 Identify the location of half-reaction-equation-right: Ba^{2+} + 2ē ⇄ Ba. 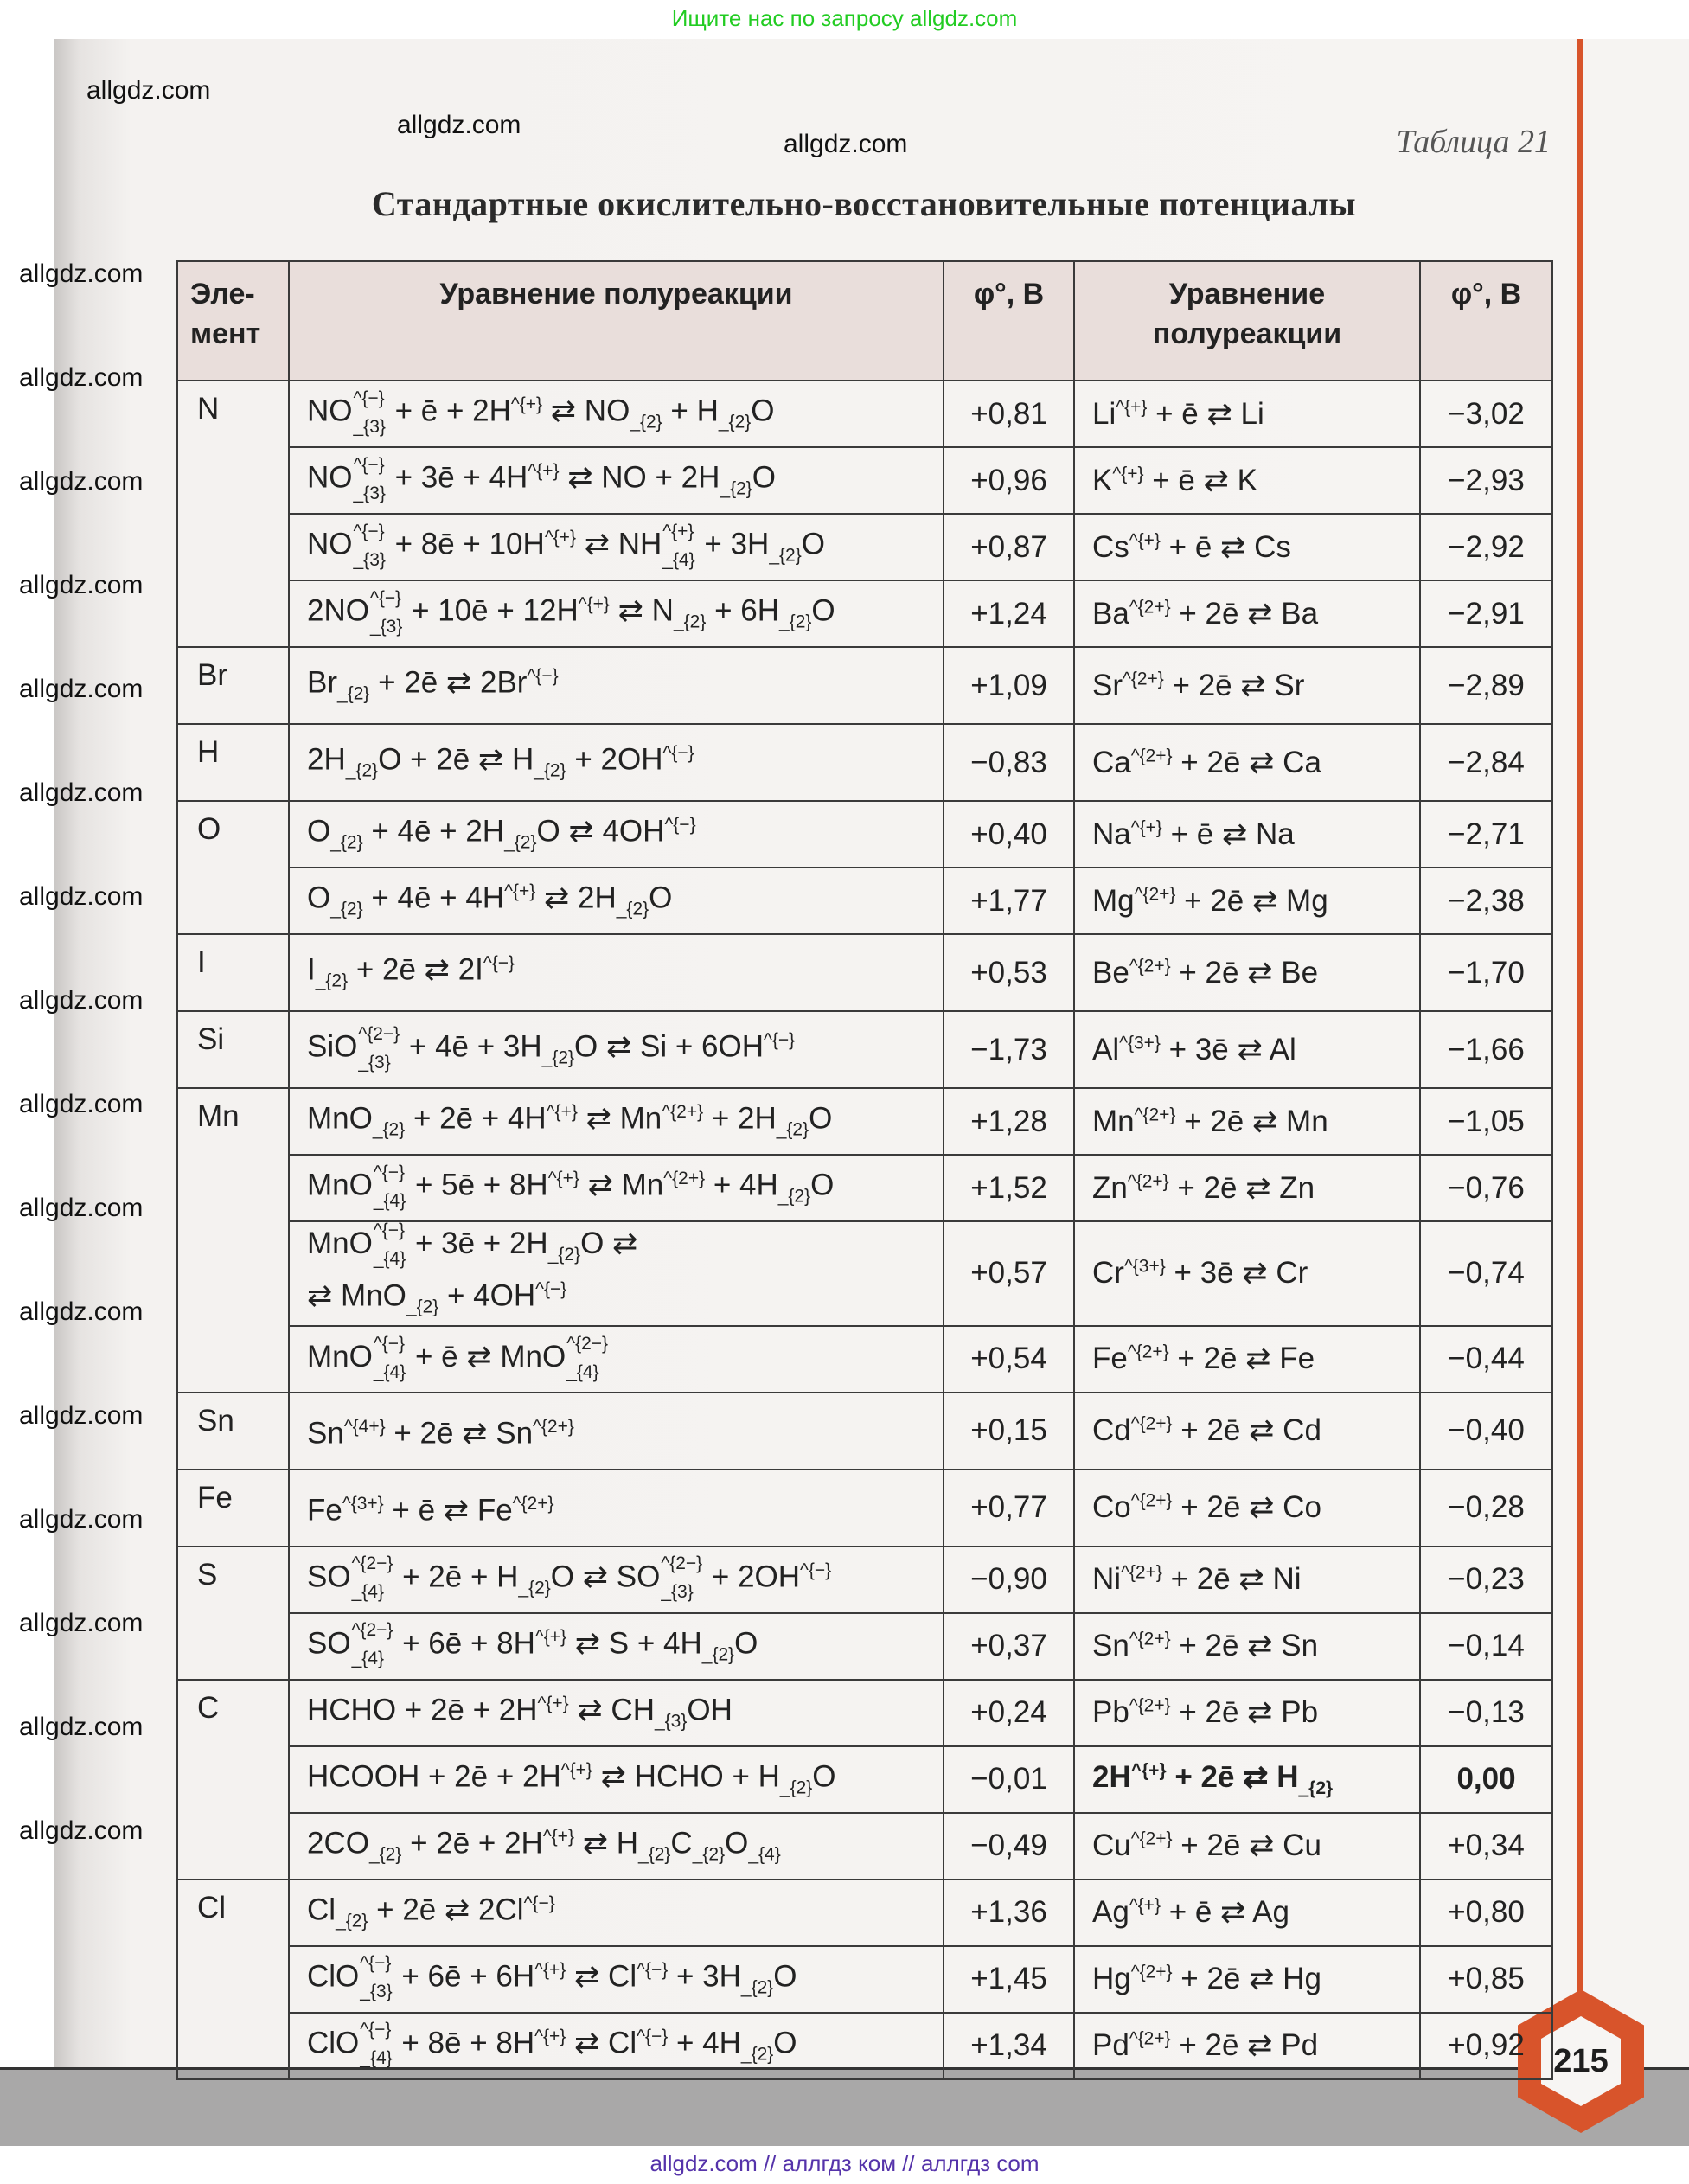
(1247, 614).